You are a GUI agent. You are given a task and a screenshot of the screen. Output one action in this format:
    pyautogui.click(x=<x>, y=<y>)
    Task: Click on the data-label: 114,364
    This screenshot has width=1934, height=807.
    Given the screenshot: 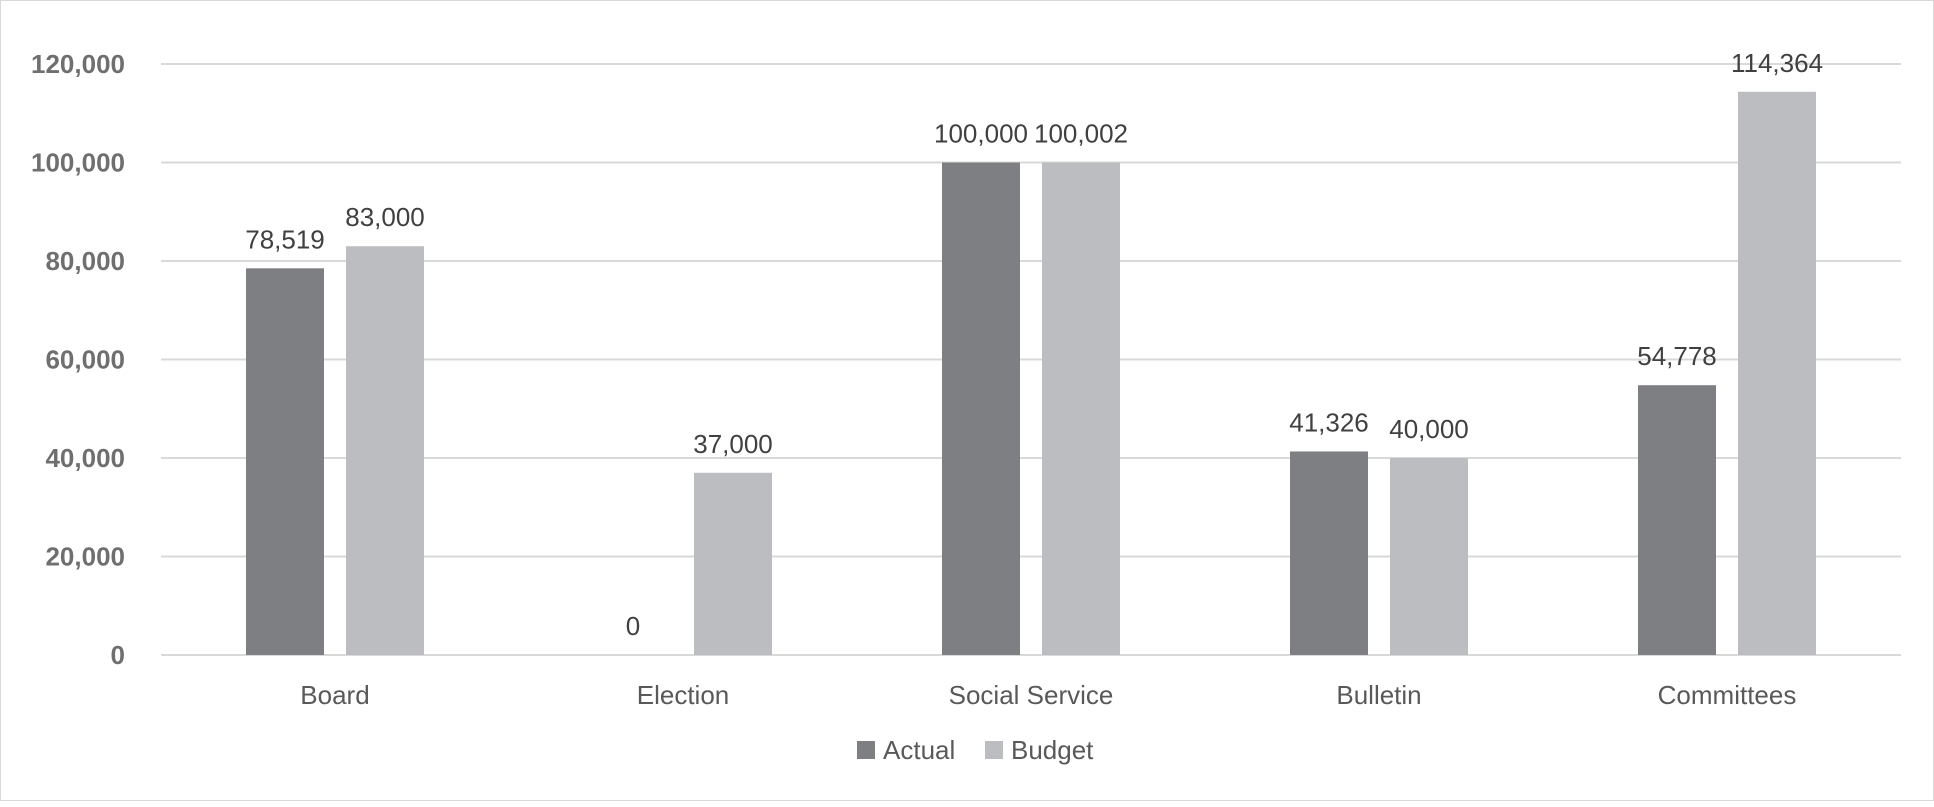 What is the action you would take?
    pyautogui.click(x=1777, y=63)
    